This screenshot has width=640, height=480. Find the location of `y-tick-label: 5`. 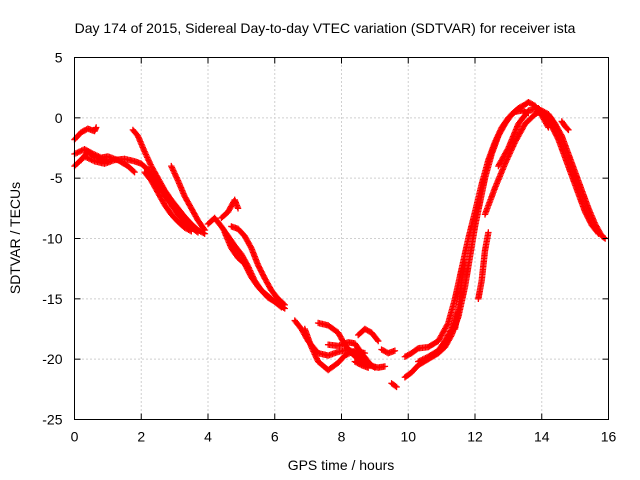

y-tick-label: 5 is located at coordinates (59, 58).